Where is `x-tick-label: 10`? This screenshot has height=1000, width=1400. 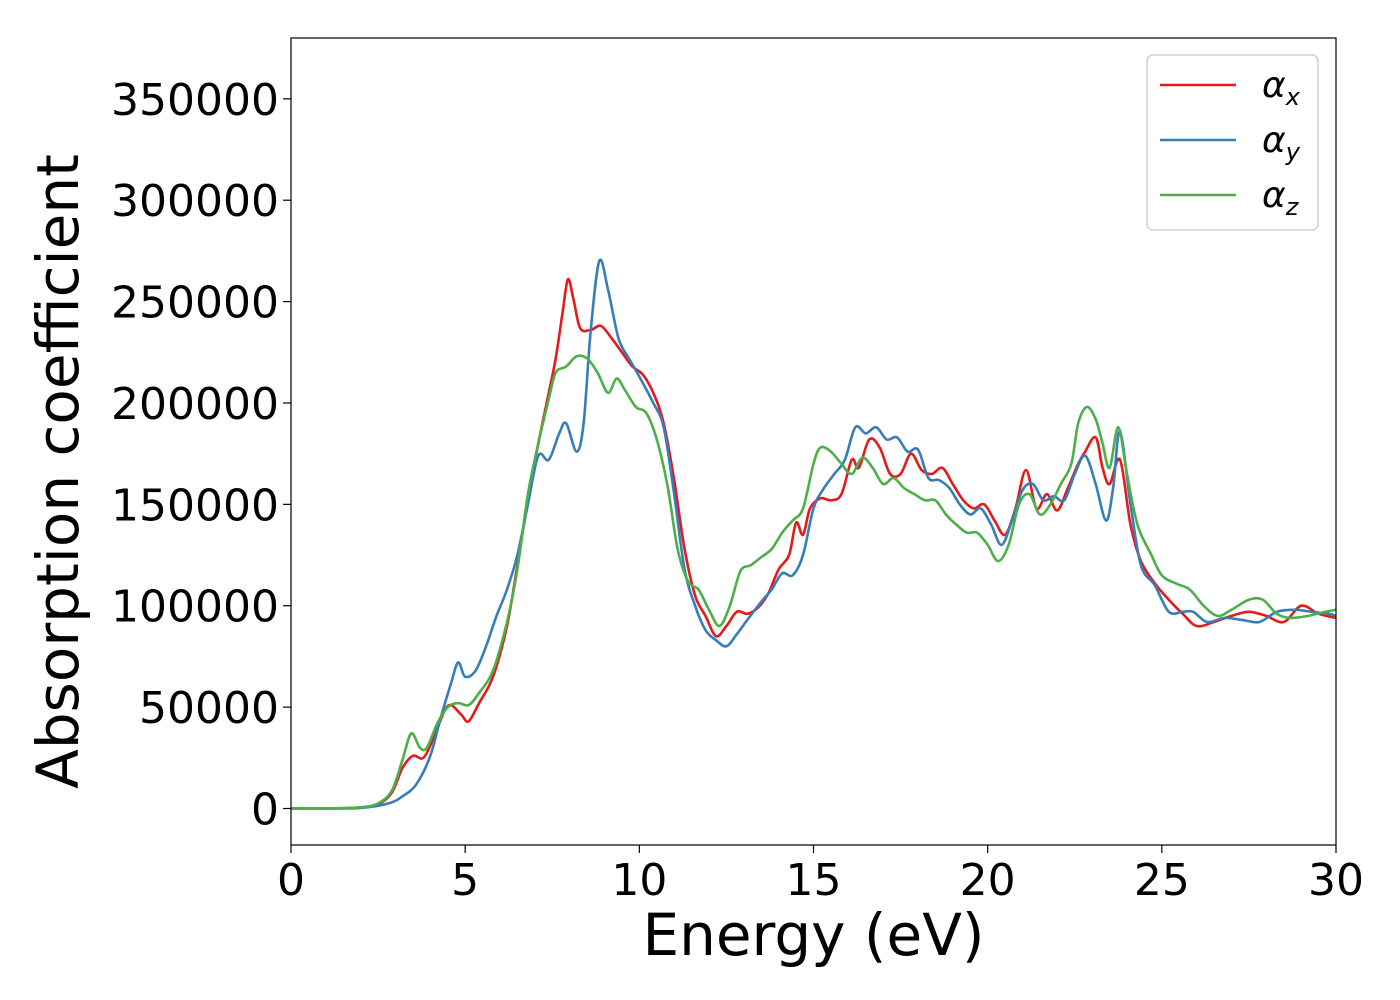
x-tick-label: 10 is located at coordinates (639, 880).